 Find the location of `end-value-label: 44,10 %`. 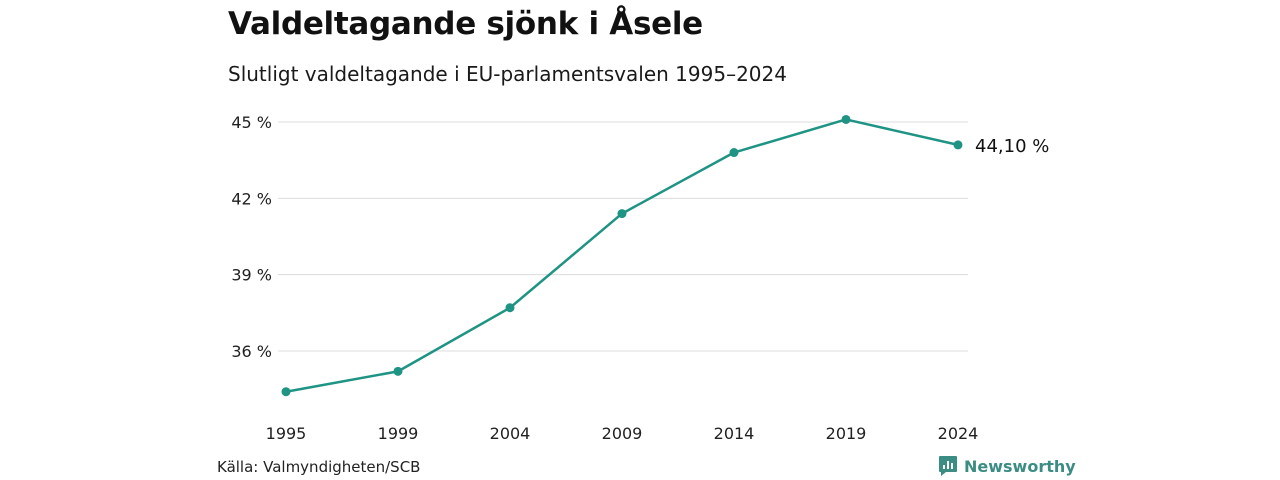

end-value-label: 44,10 % is located at coordinates (1012, 146).